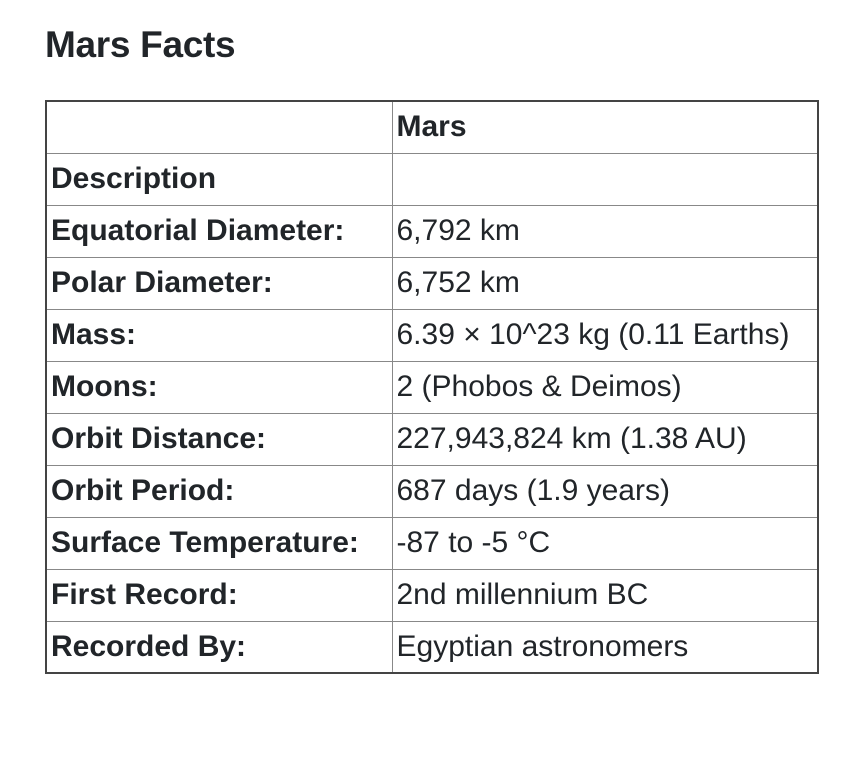 Image resolution: width=866 pixels, height=760 pixels. Describe the element at coordinates (219, 439) in the screenshot. I see `row-label-orbit-distance: Orbit Distance:` at that location.